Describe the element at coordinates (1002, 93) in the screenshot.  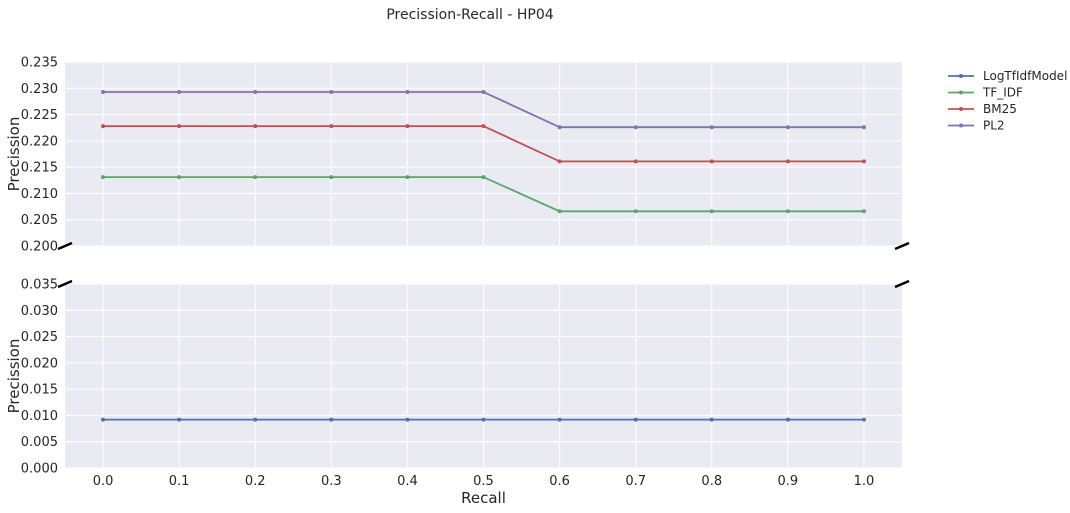
I see `legend-label: TF_IDF` at that location.